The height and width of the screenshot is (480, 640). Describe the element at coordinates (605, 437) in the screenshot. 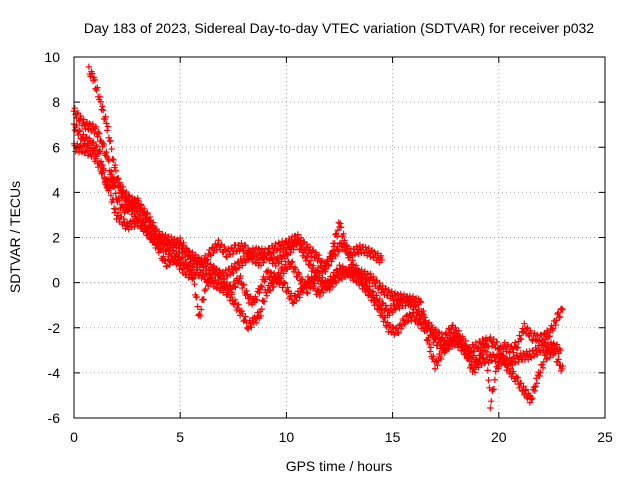

I see `x-tick-label: 25` at that location.